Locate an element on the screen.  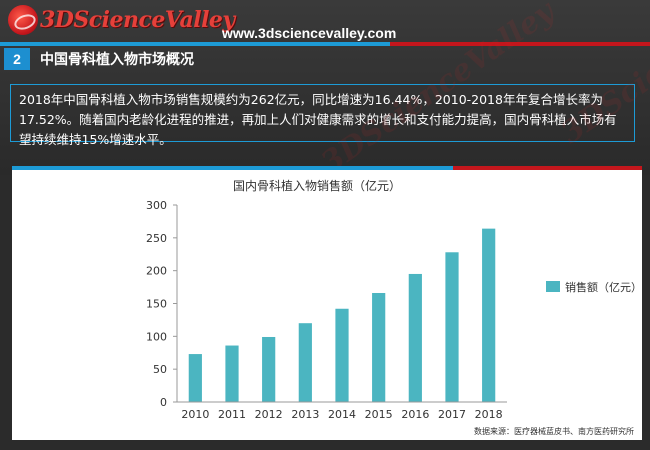
legend: 销售额（亿元） is located at coordinates (594, 287).